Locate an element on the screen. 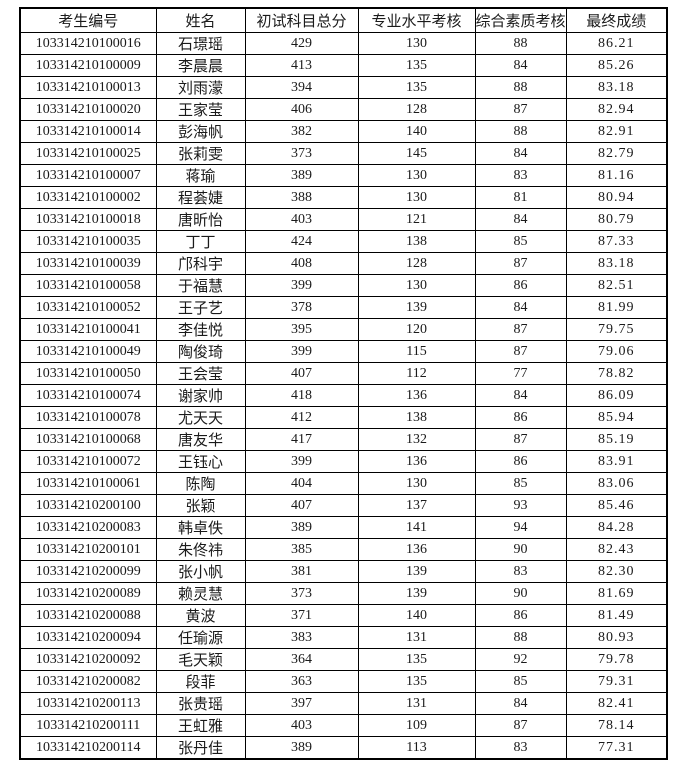  cell-candidate-id: 103314210100061 is located at coordinates (88, 483).